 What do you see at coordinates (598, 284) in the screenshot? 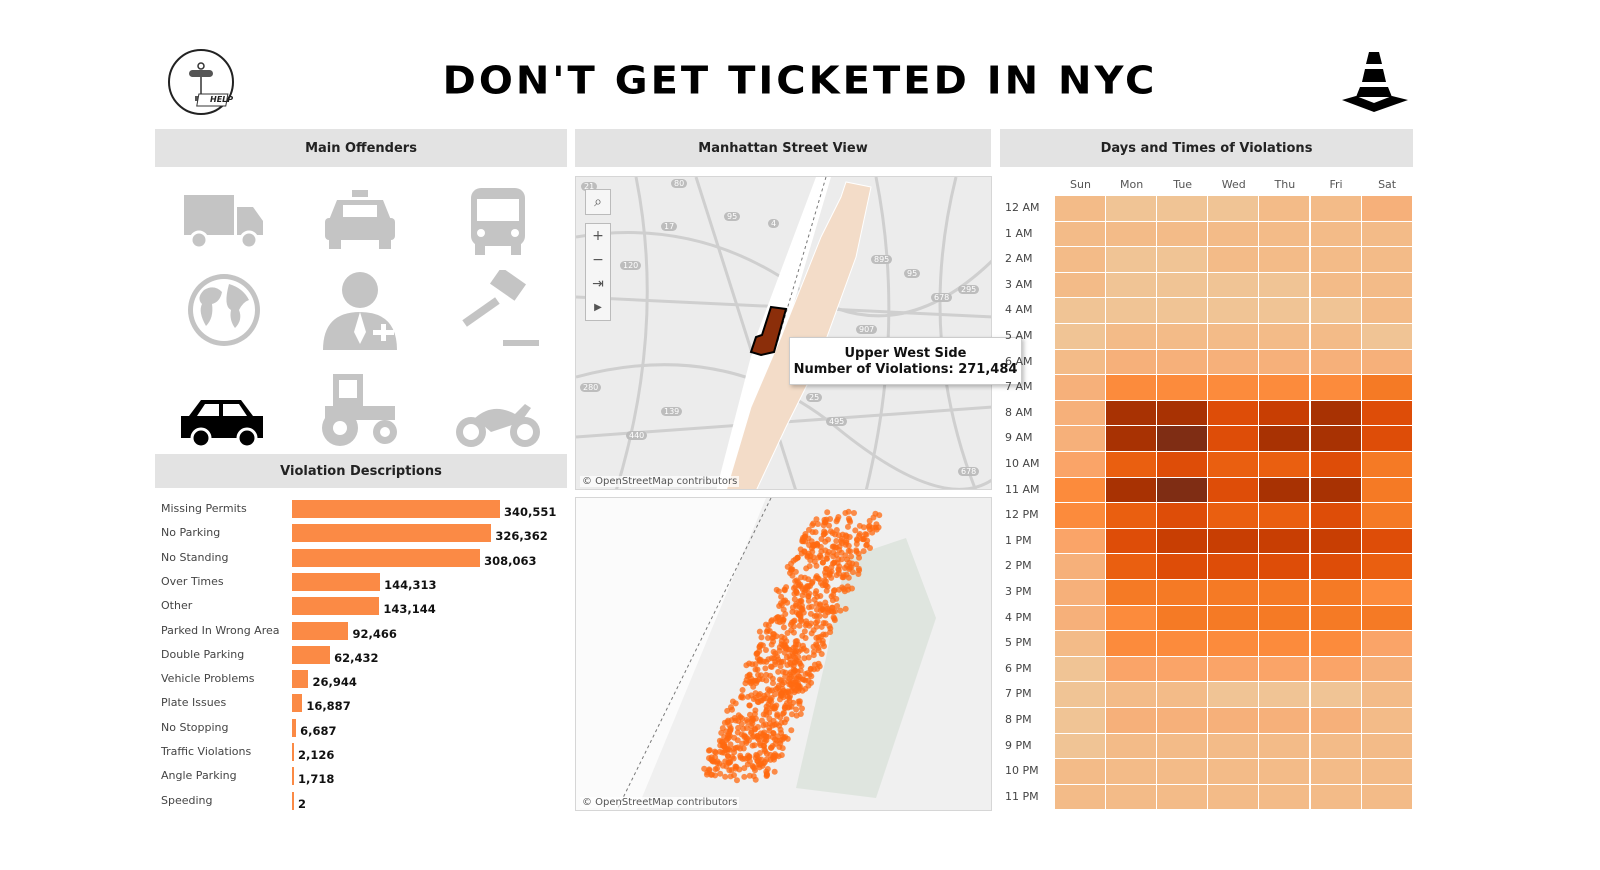
I see `pin-map-button: ⇥` at bounding box center [598, 284].